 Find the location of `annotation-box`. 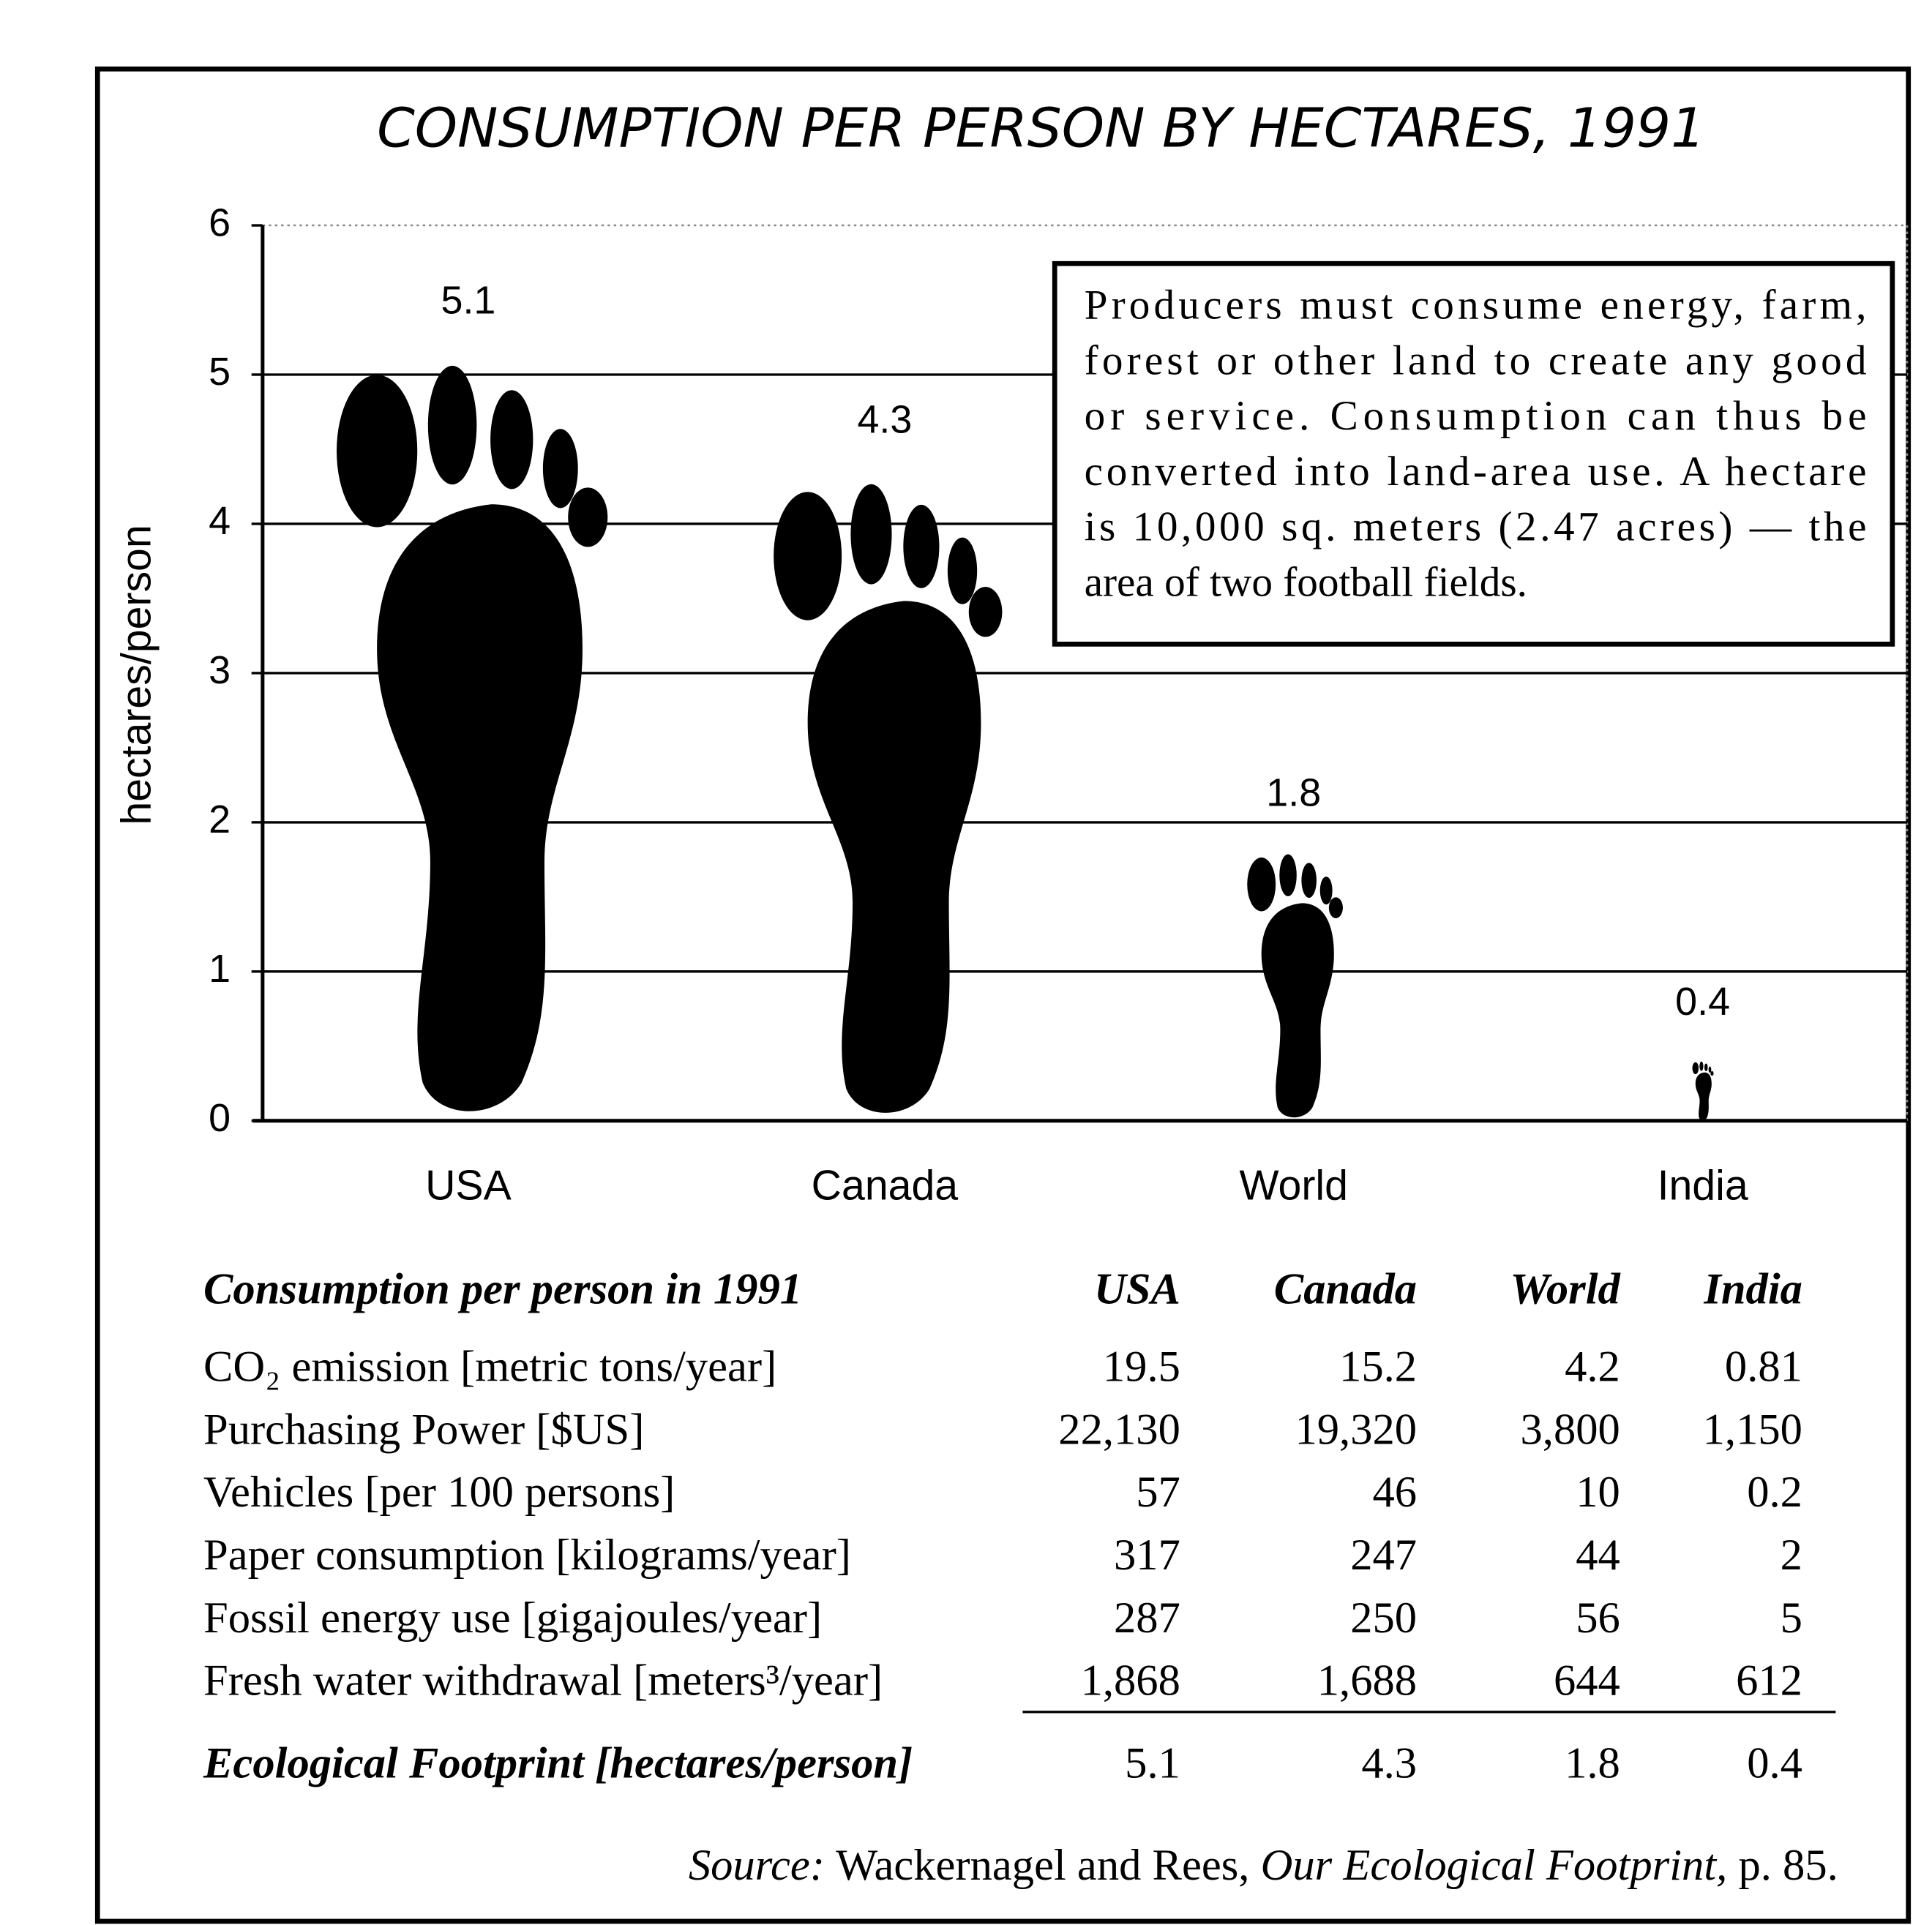

annotation-box is located at coordinates (1473, 453).